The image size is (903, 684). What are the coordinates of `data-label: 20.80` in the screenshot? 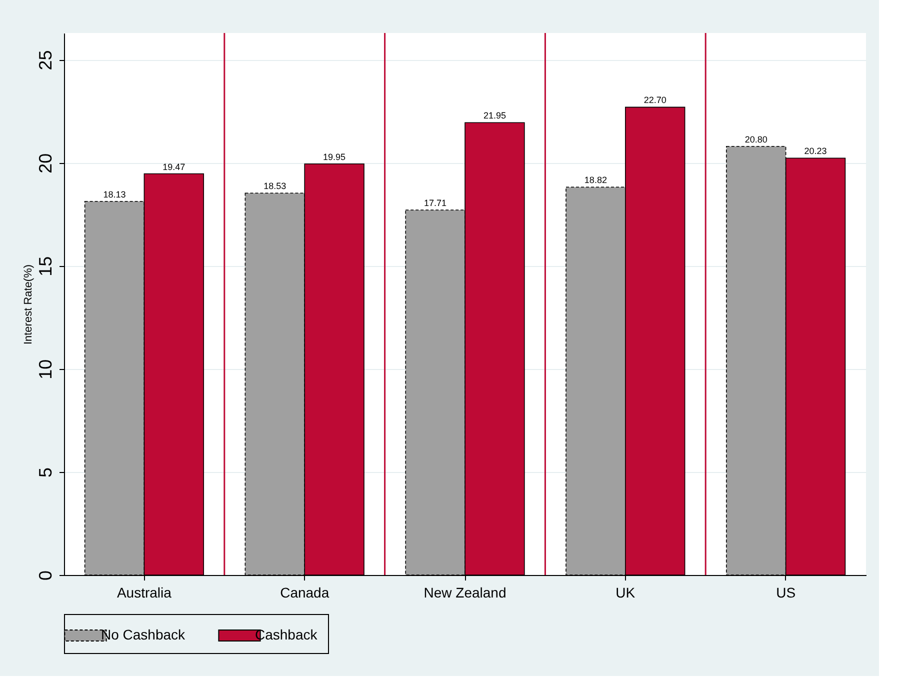 It's located at (756, 139).